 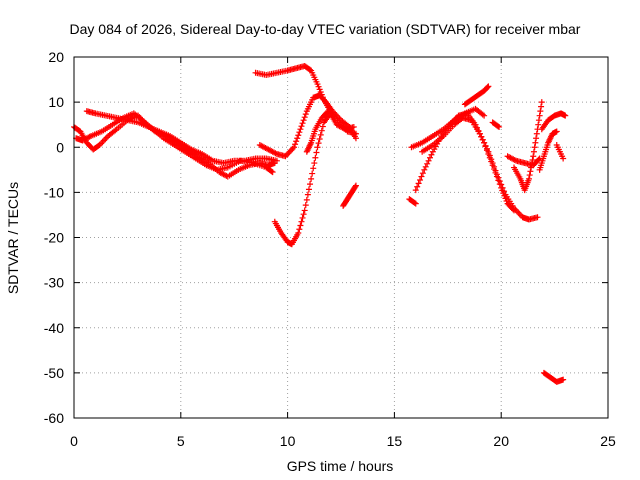 I want to click on series-arc-o, so click(x=523, y=161).